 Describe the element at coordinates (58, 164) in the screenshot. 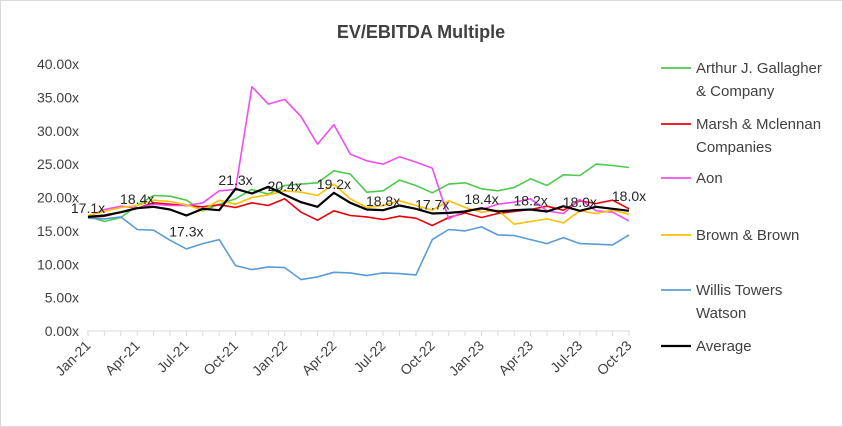

I see `y-tick-label: 25.00x` at that location.